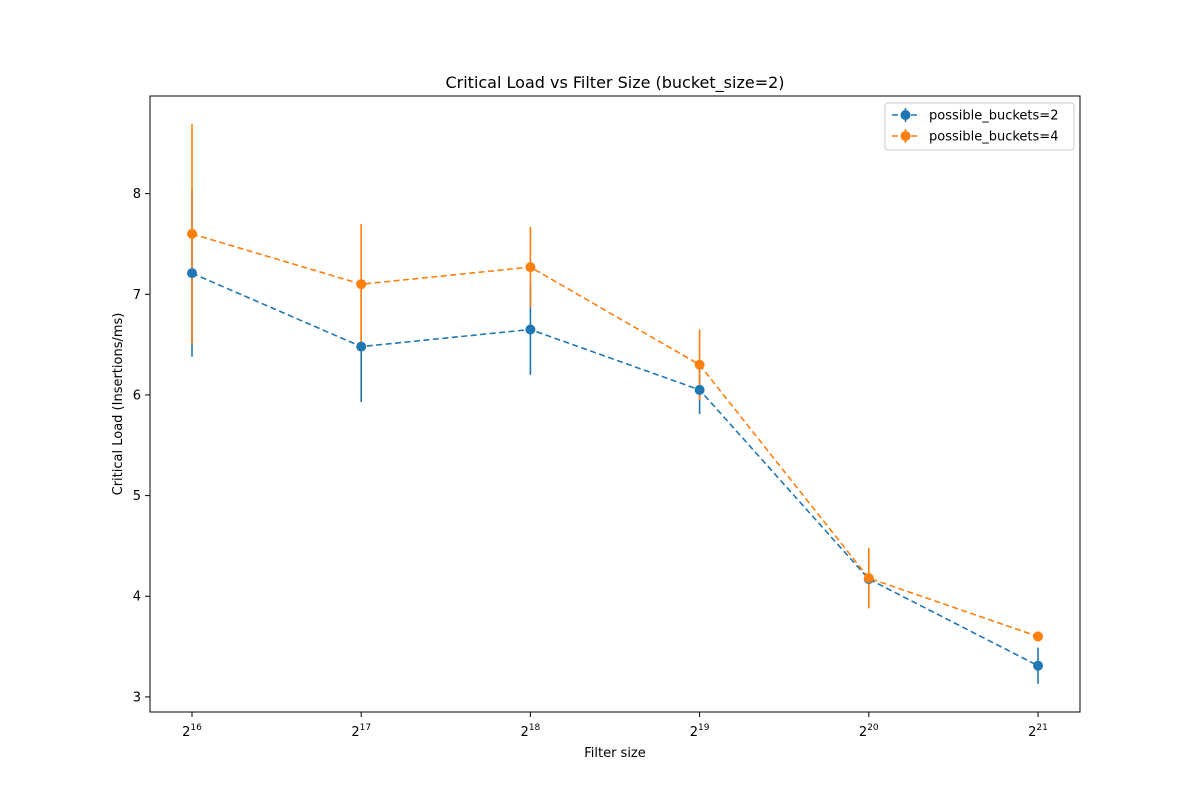 Image resolution: width=1200 pixels, height=800 pixels. Describe the element at coordinates (869, 731) in the screenshot. I see `x-tick-label: 220` at that location.